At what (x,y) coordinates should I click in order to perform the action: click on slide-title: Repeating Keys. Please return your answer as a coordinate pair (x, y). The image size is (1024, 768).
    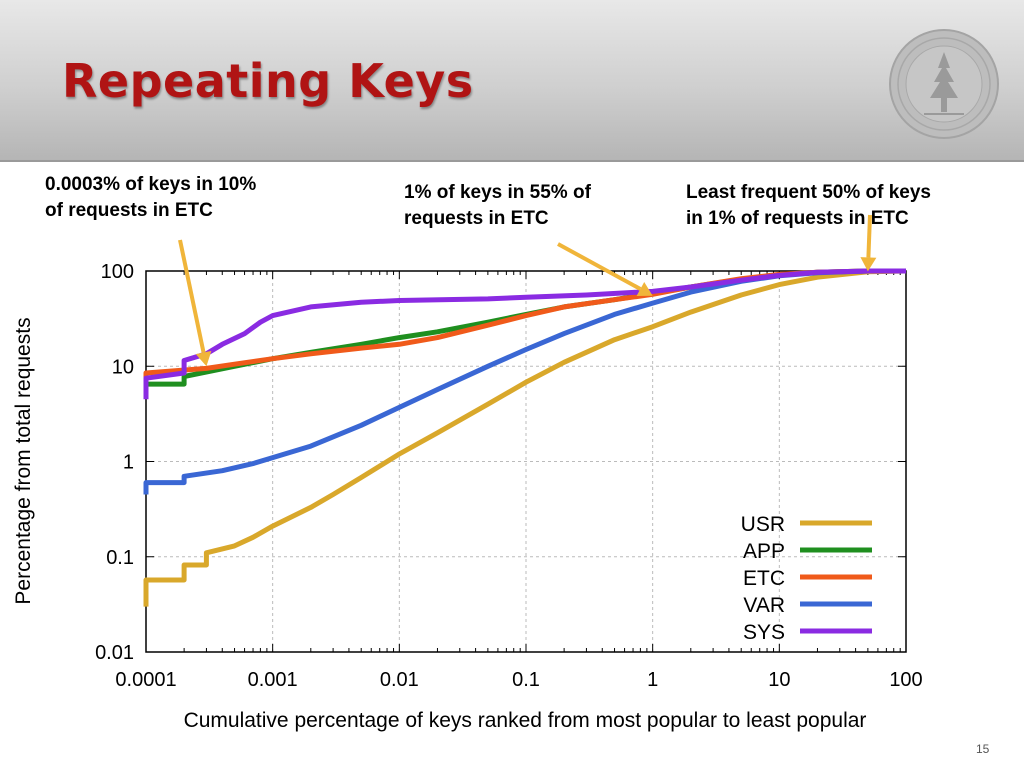
    Looking at the image, I should click on (268, 81).